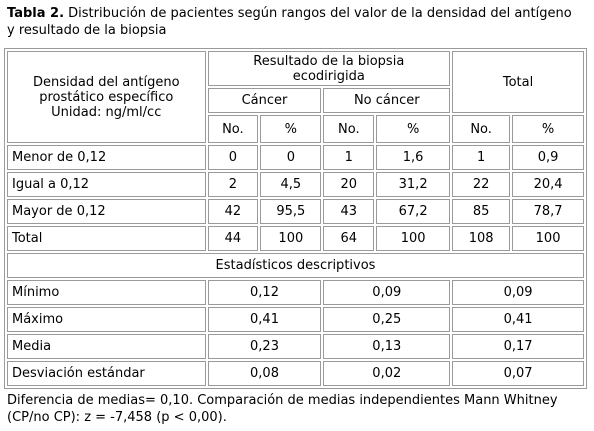  What do you see at coordinates (329, 68) in the screenshot?
I see `group-header: Resultado de la biopsia ecodirigida` at bounding box center [329, 68].